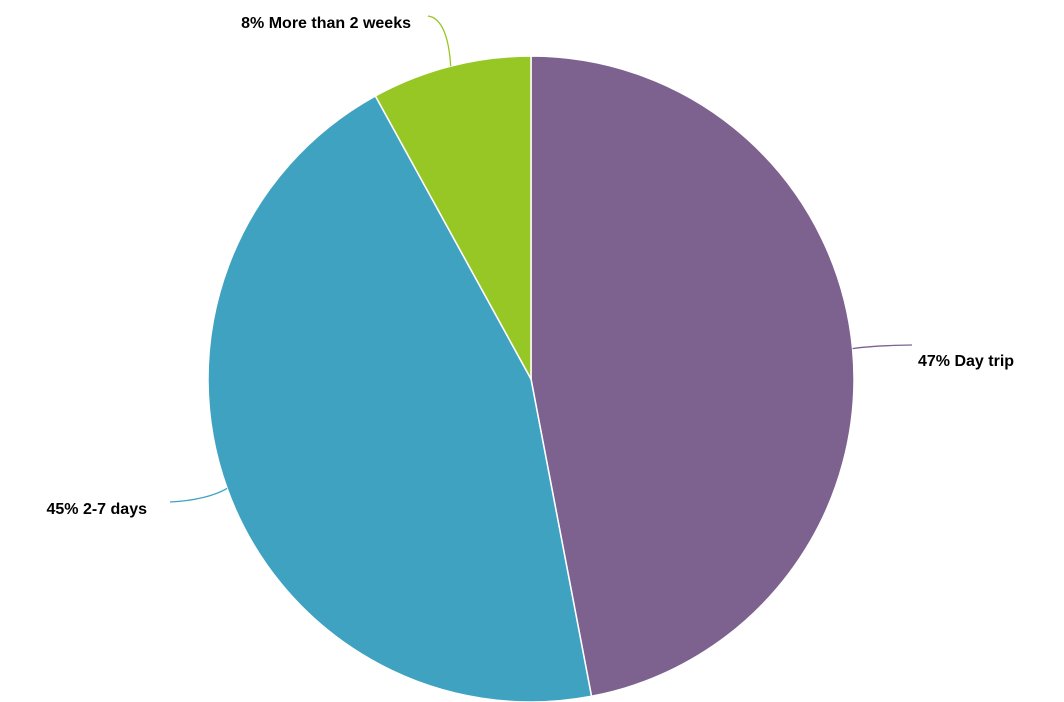  I want to click on pie-slice-more-than-2-weeks, so click(453, 217).